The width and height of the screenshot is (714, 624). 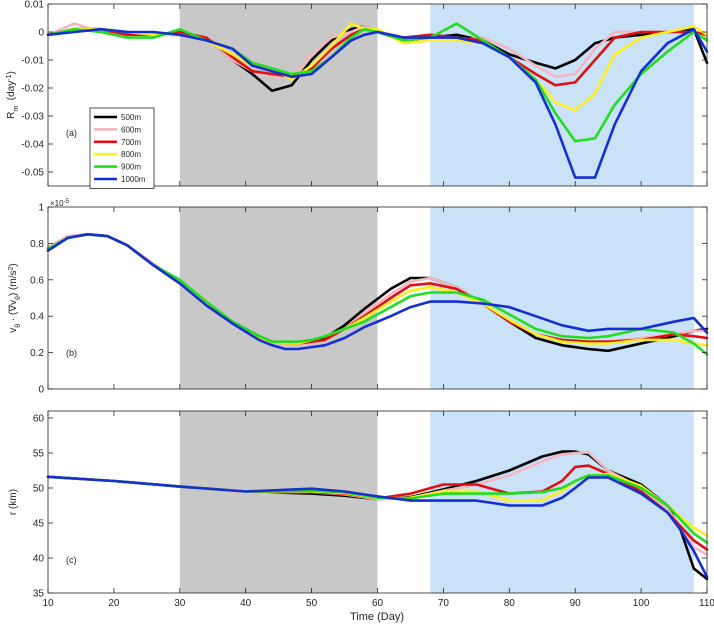 What do you see at coordinates (131, 129) in the screenshot?
I see `legend-label-600m: 600m` at bounding box center [131, 129].